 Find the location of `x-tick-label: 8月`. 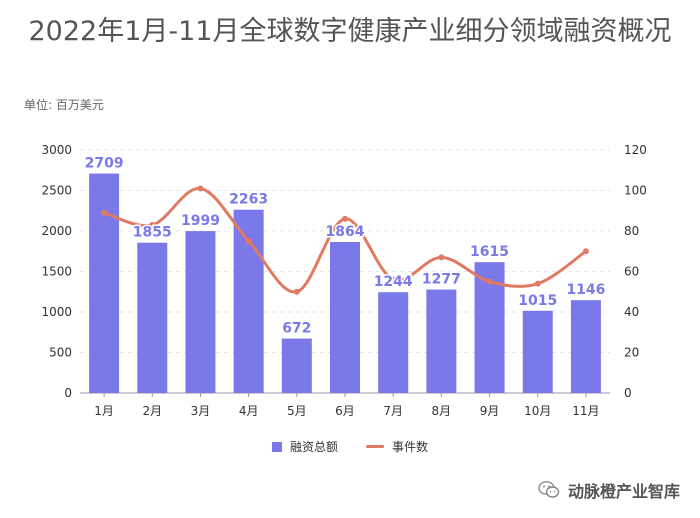

x-tick-label: 8月 is located at coordinates (442, 411).